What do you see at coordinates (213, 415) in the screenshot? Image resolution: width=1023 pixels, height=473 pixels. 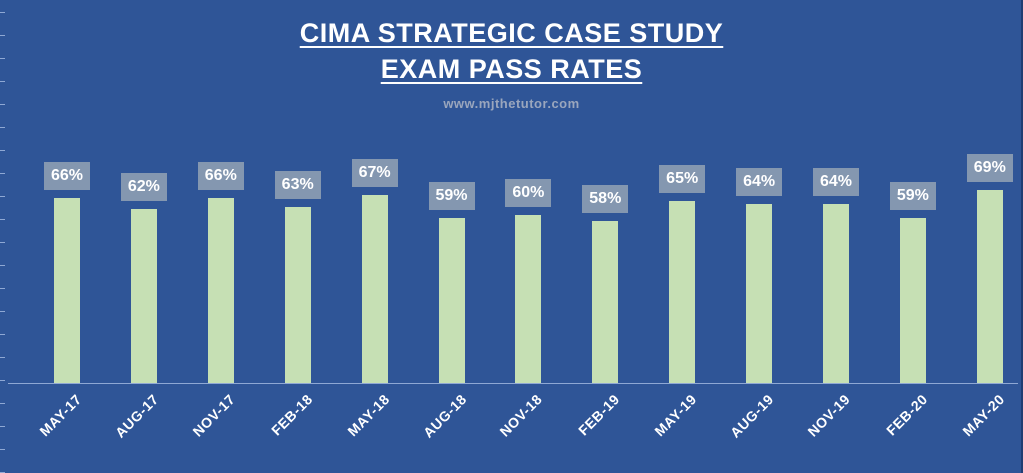 I see `x-tick-label: NOV-17` at bounding box center [213, 415].